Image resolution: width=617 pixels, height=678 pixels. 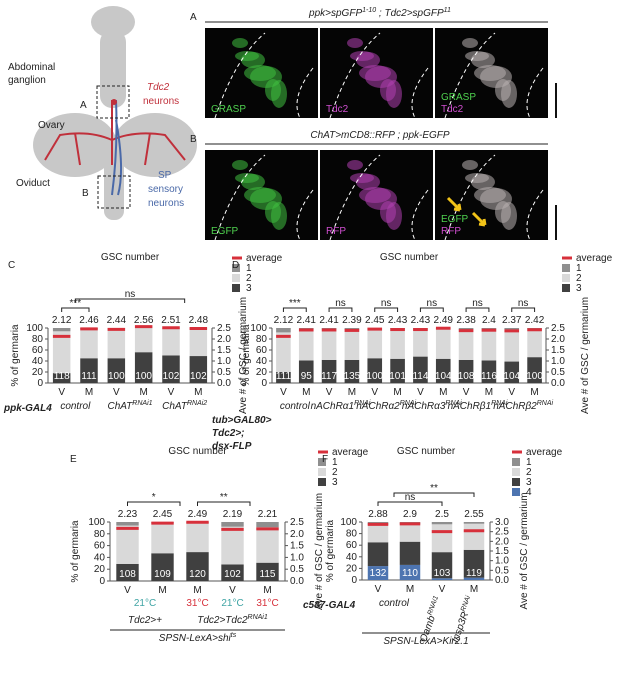 What do you see at coordinates (294, 309) in the screenshot?
I see `sig-bracket` at bounding box center [294, 309].